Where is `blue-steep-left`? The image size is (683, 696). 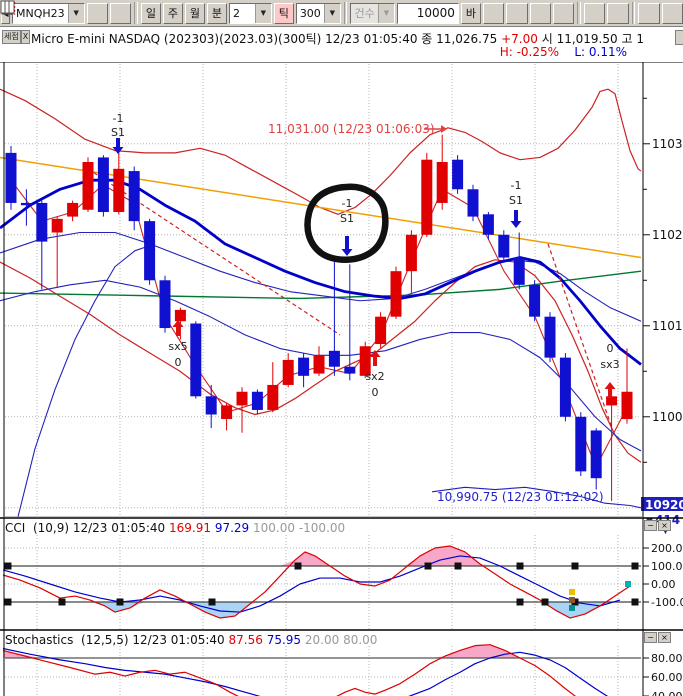
blue-steep-left is located at coordinates (86, 380).